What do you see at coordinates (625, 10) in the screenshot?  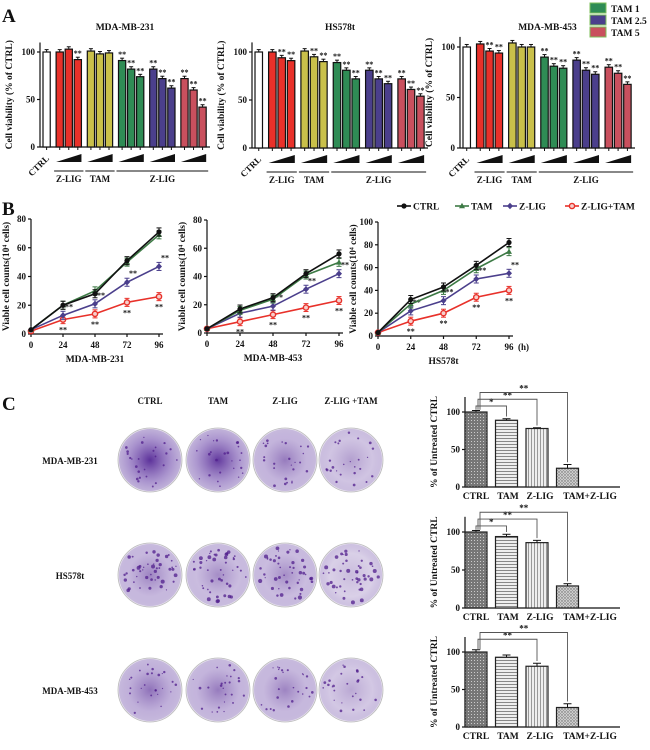 I see `legend-label: TAM 1` at bounding box center [625, 10].